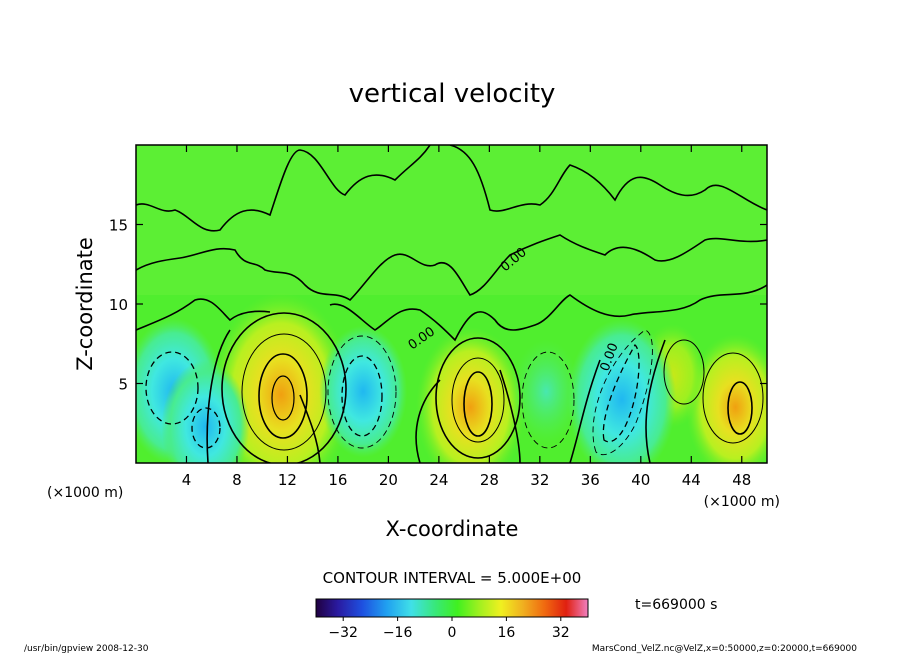 This screenshot has width=904, height=654. Describe the element at coordinates (118, 226) in the screenshot. I see `y-tick-label: 15` at that location.